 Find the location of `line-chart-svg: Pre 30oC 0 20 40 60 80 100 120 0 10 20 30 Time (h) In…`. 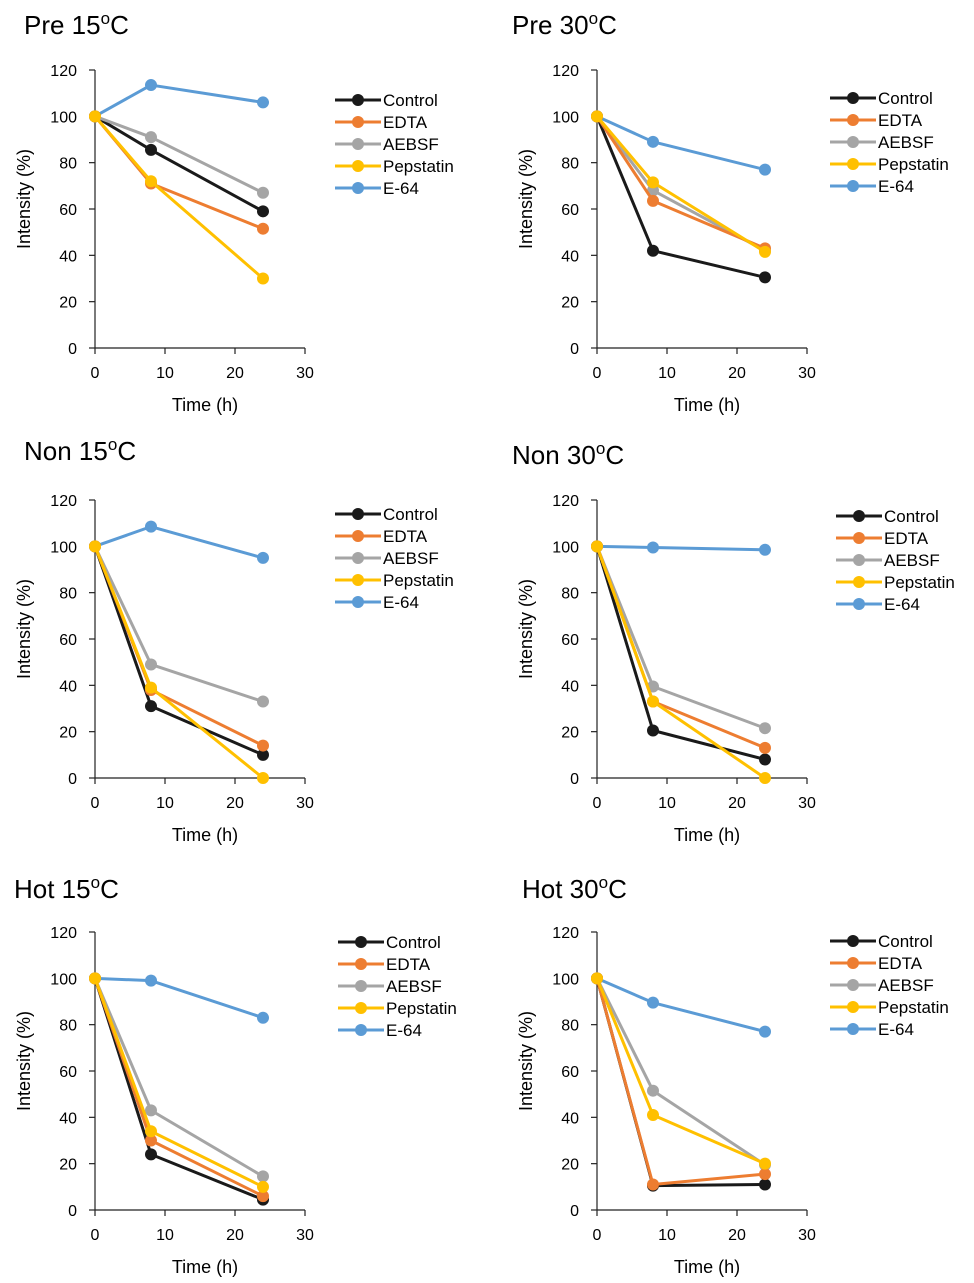

line-chart-svg: Pre 30oC 0 20 40 60 80 100 120 0 10 20 30 Time (h) In… is located at coordinates (730, 212).